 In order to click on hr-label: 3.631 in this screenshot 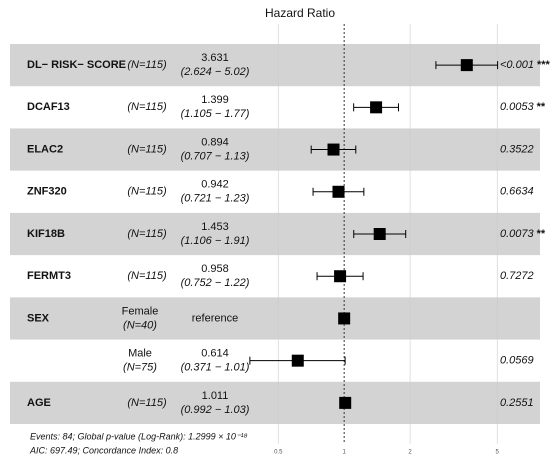, I will do `click(215, 58)`.